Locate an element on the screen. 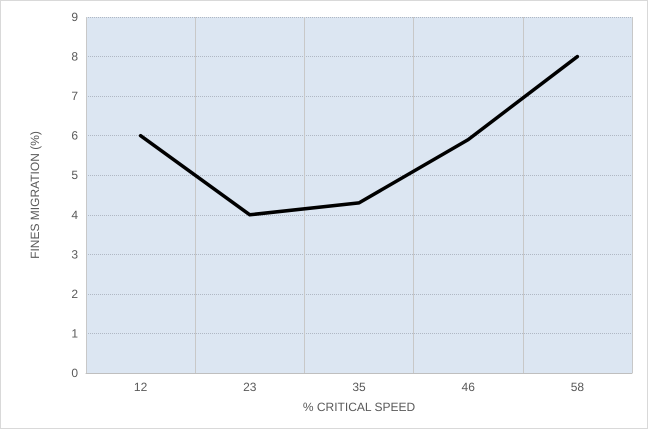  y-tick-label: 5 is located at coordinates (74, 175).